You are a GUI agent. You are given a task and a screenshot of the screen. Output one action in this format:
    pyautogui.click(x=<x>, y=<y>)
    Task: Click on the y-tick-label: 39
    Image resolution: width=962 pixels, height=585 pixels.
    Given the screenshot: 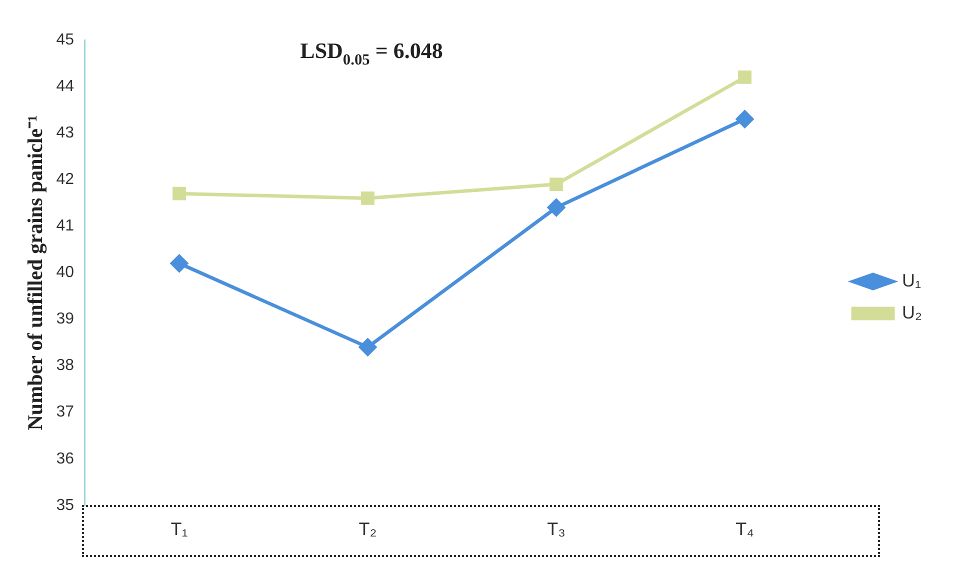 What is the action you would take?
    pyautogui.click(x=65, y=319)
    